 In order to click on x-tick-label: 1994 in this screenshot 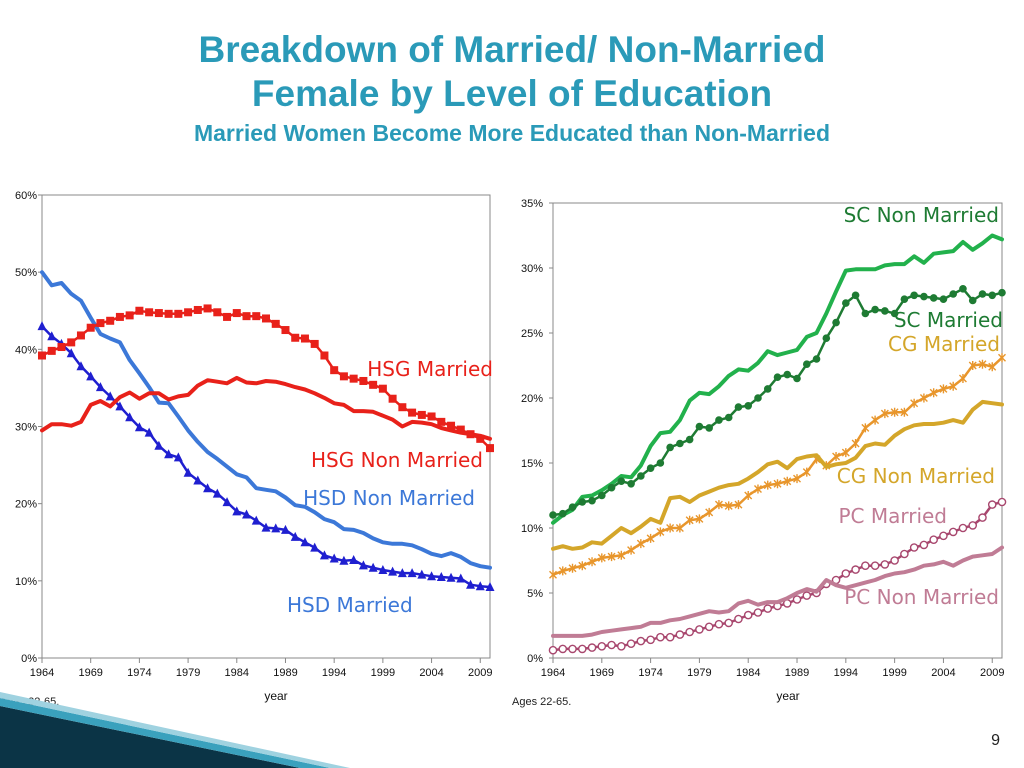, I will do `click(334, 673)`.